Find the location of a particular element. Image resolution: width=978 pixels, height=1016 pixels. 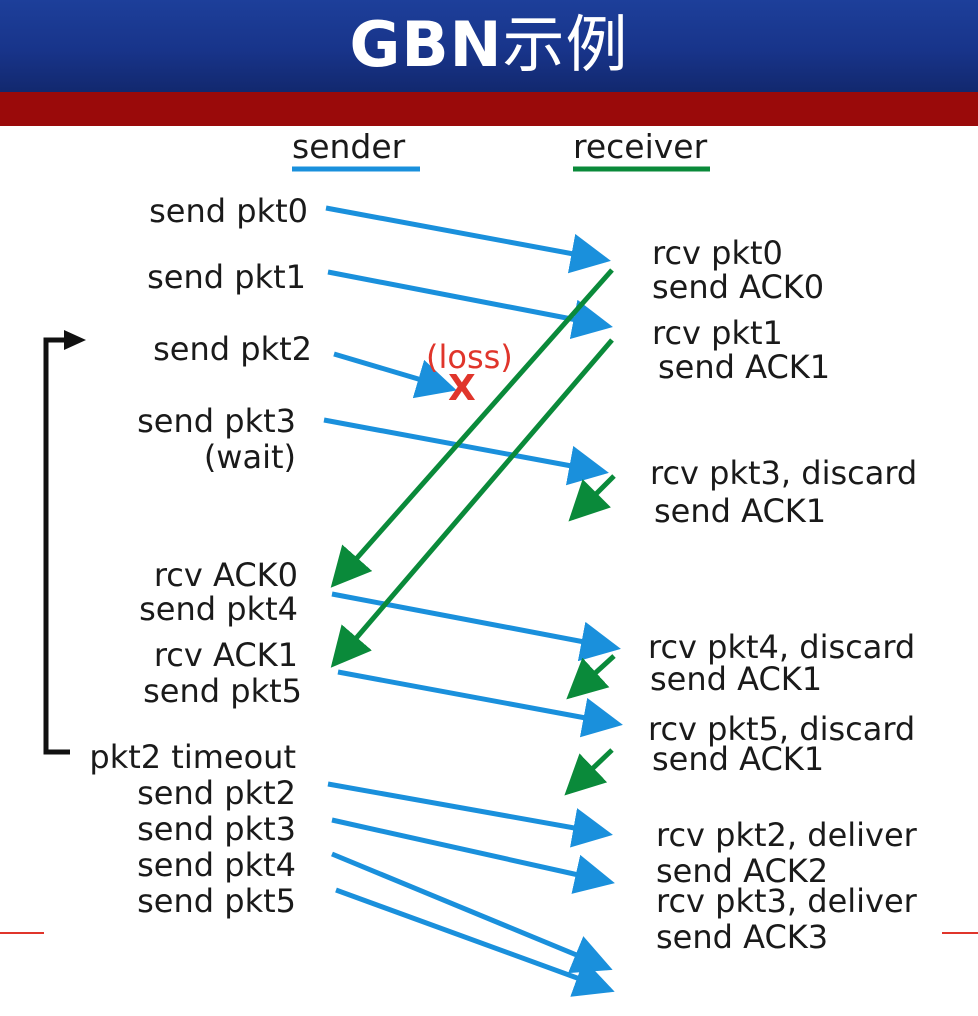

title-underline-band is located at coordinates (489, 109).